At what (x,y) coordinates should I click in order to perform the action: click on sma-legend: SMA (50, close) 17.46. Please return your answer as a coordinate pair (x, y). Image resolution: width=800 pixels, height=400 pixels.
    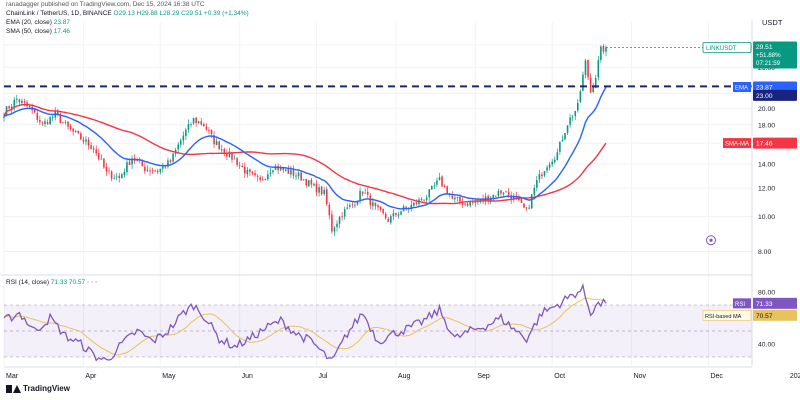
    Looking at the image, I should click on (38, 32).